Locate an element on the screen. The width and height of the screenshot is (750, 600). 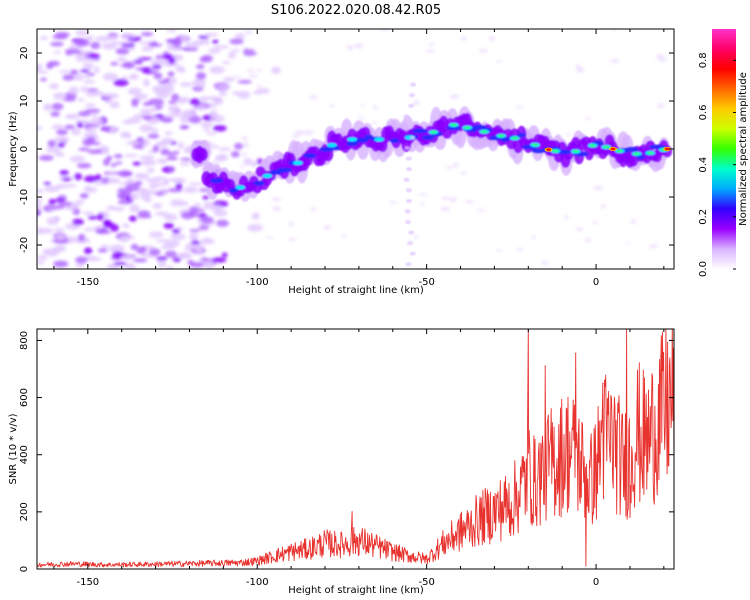
snr-y-label: SNR (10 * v/v) is located at coordinates (13, 448).